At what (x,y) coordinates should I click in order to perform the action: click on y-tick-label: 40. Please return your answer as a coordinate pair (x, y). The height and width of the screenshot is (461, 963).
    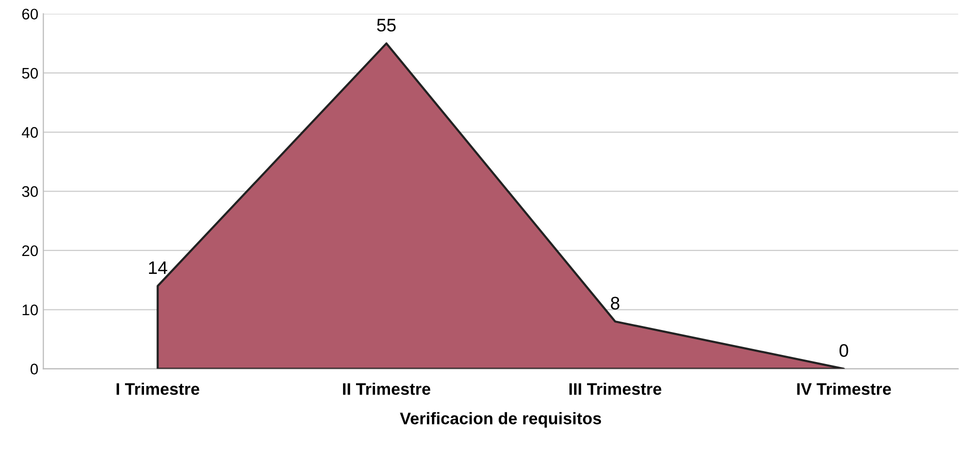
    Looking at the image, I should click on (30, 132).